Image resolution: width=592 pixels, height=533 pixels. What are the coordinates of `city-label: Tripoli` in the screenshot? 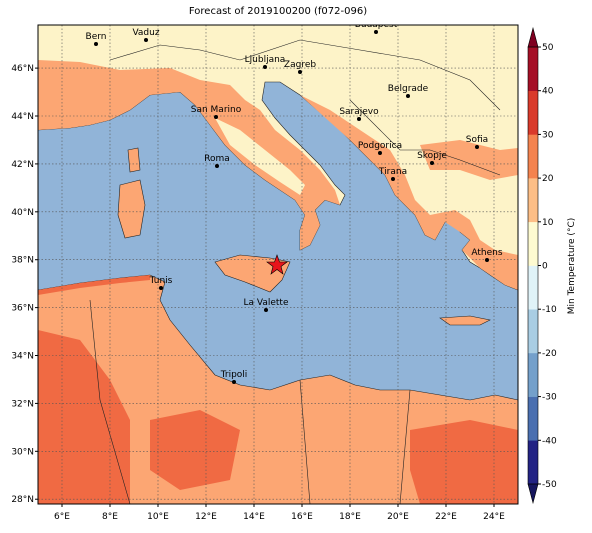 It's located at (234, 375).